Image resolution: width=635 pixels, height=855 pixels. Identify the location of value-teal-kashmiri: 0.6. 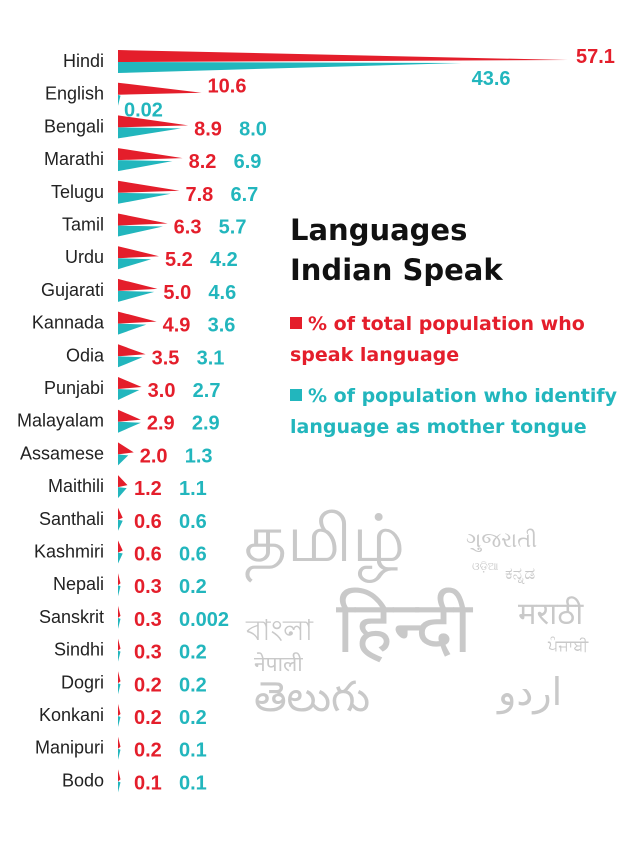
(193, 555).